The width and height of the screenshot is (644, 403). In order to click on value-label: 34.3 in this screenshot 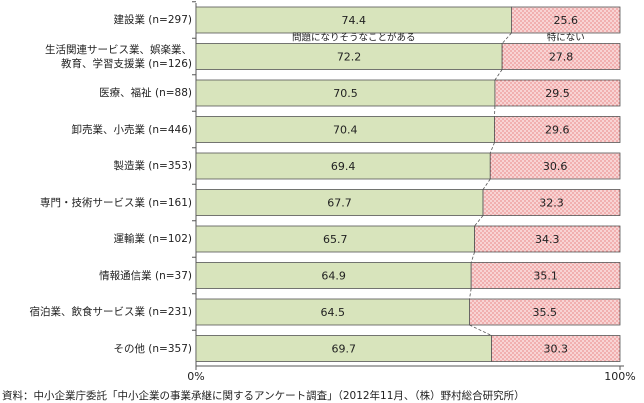, I will do `click(547, 239)`.